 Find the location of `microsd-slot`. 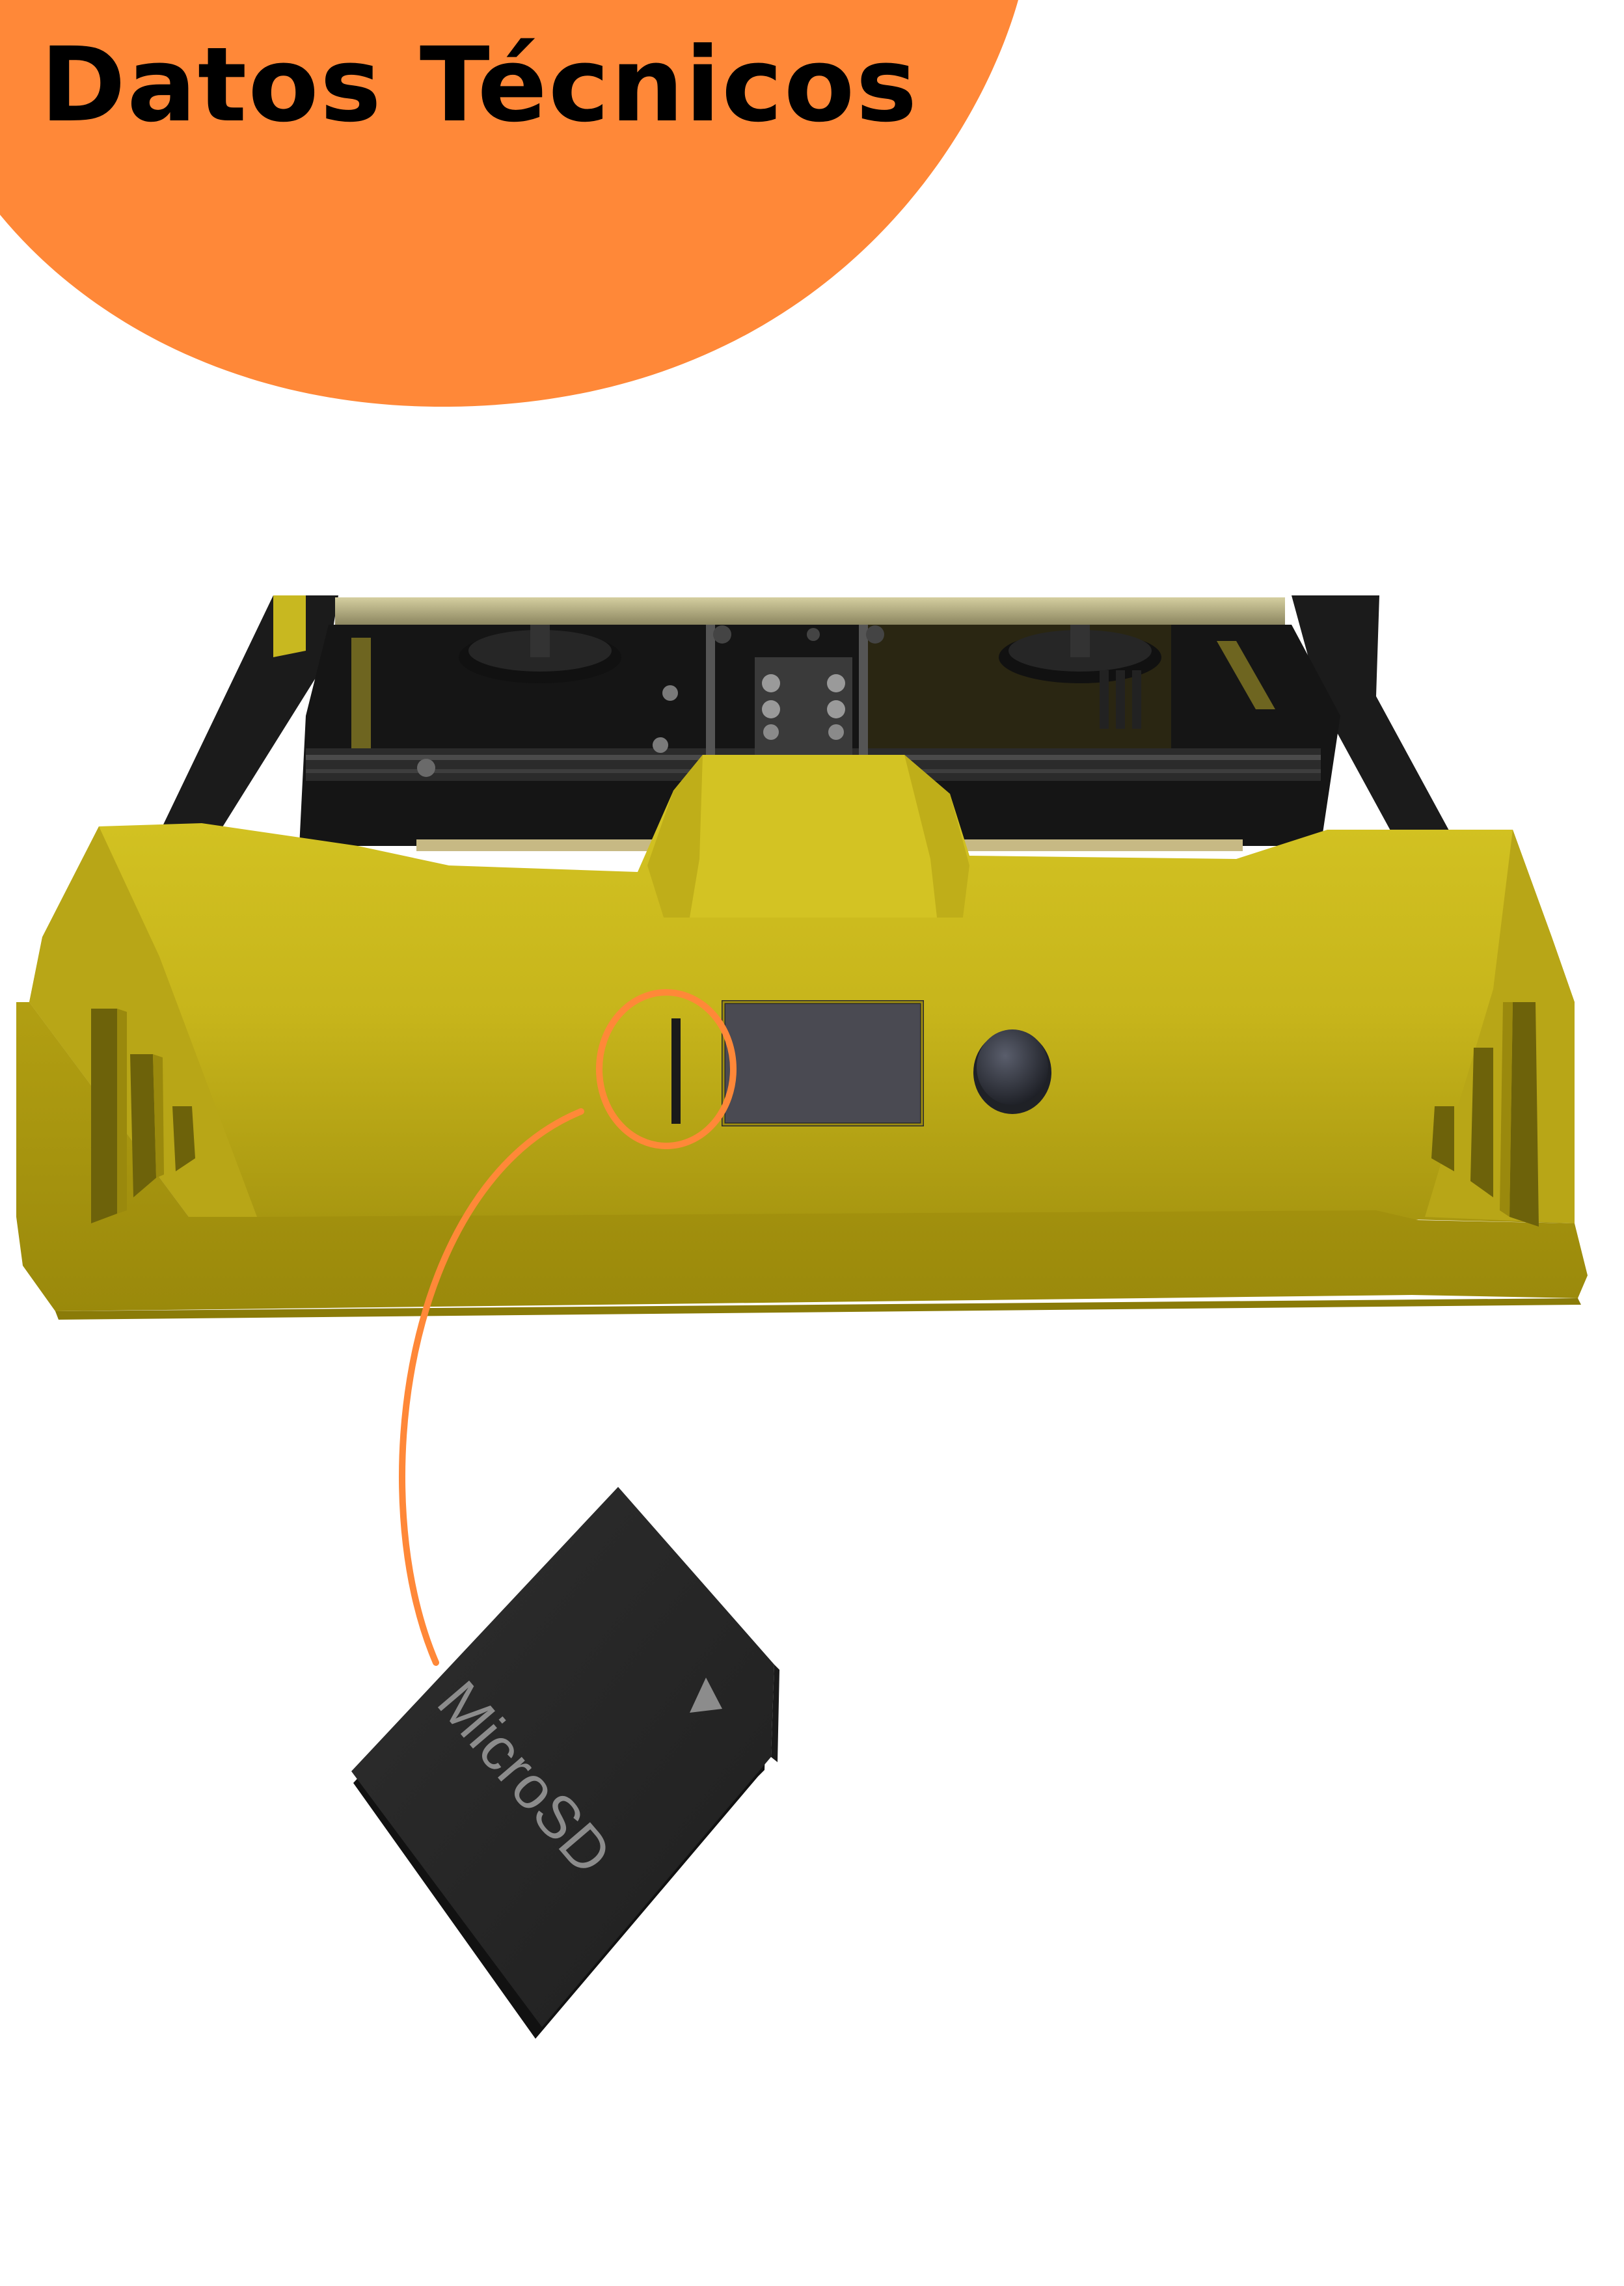

microsd-slot is located at coordinates (676, 1071).